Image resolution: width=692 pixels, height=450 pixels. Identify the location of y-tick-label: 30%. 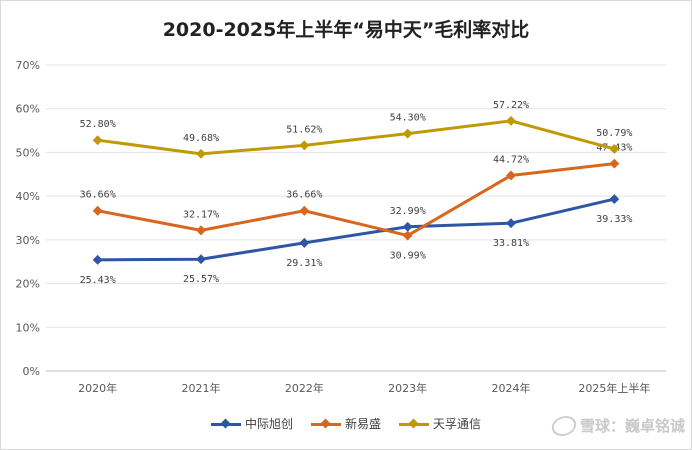
(28, 240).